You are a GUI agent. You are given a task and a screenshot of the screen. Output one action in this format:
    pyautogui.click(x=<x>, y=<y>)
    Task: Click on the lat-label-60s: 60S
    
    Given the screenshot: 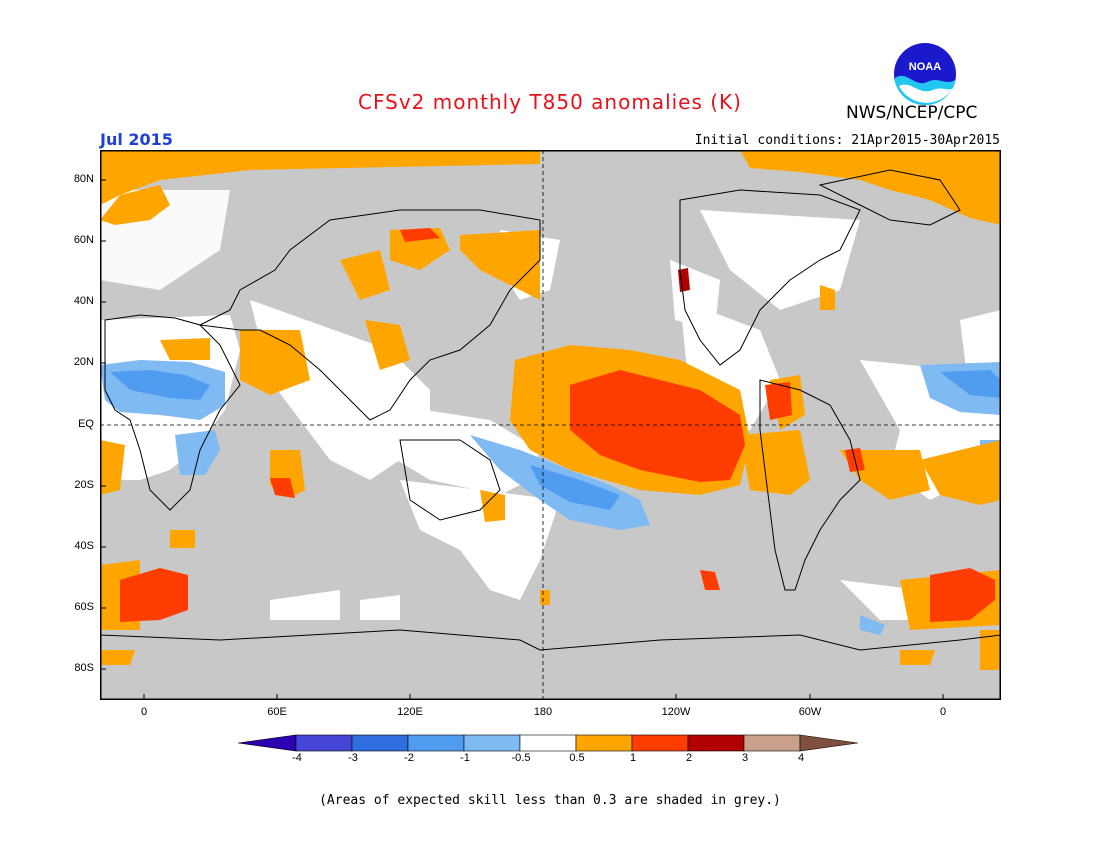 What is the action you would take?
    pyautogui.click(x=84, y=607)
    